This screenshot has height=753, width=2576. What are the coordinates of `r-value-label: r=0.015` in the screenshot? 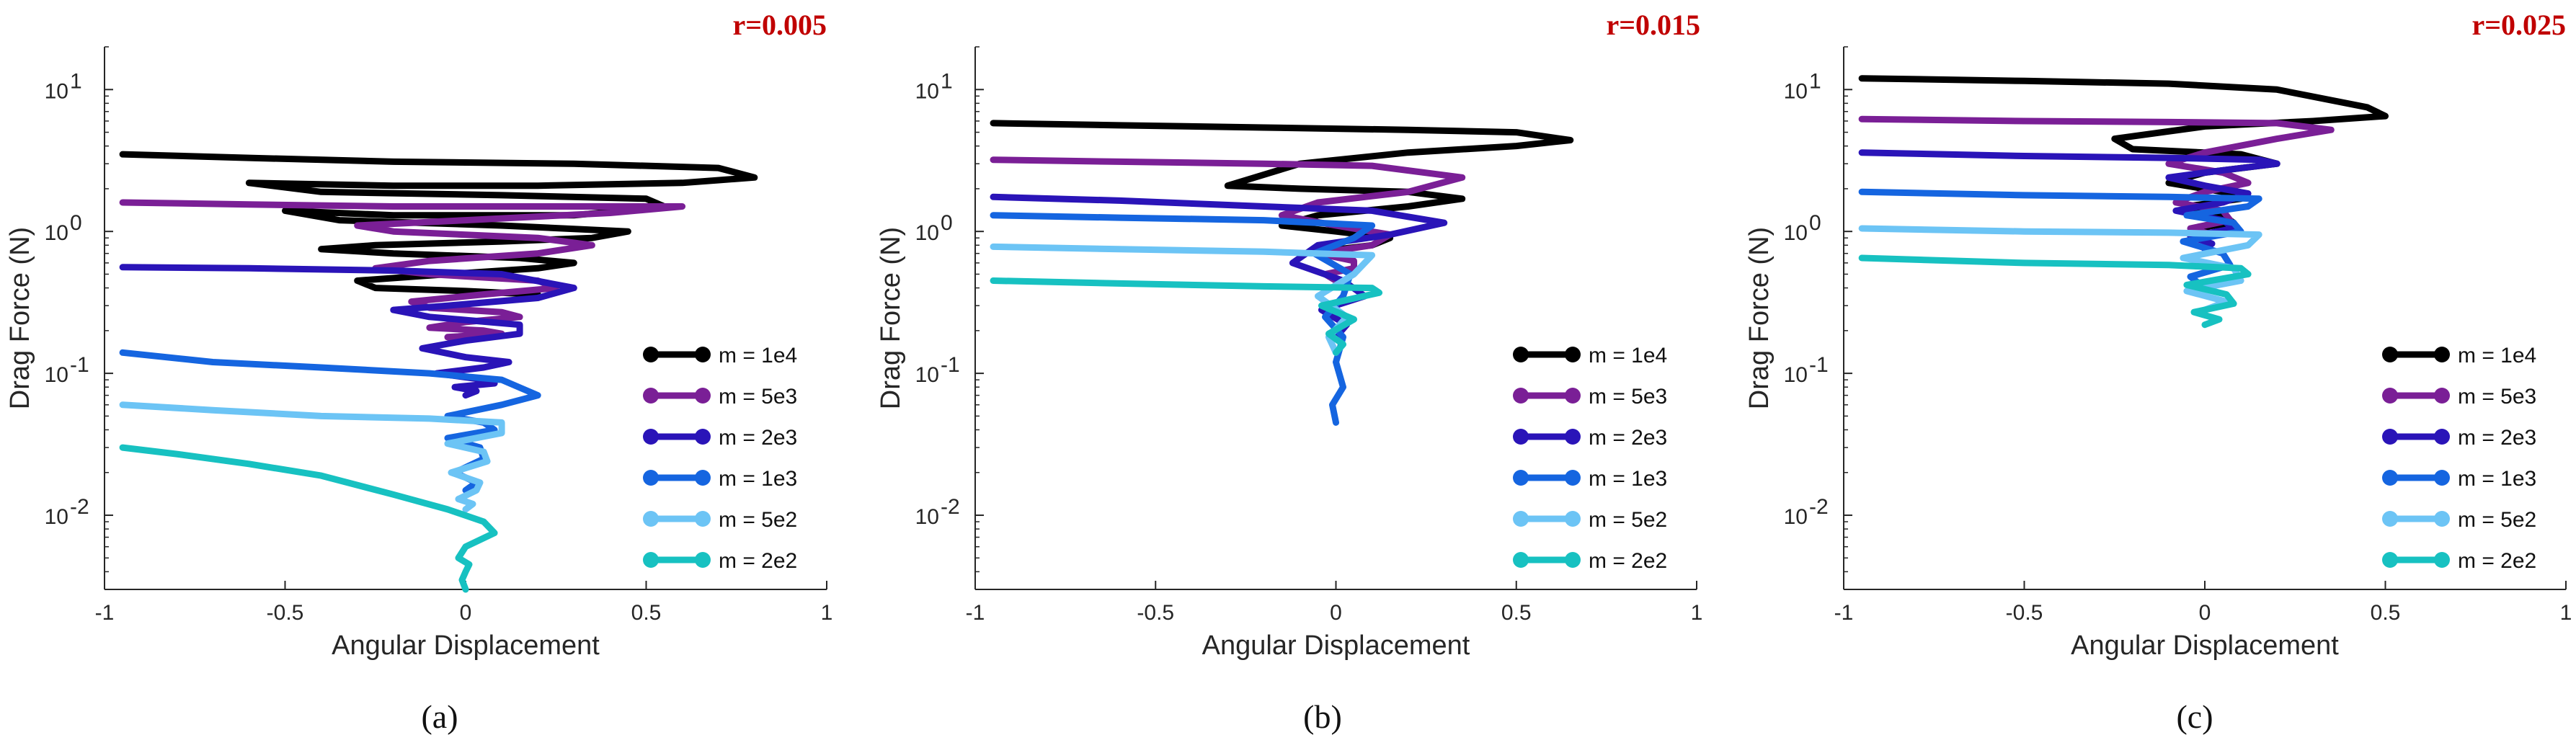 It's located at (1653, 25).